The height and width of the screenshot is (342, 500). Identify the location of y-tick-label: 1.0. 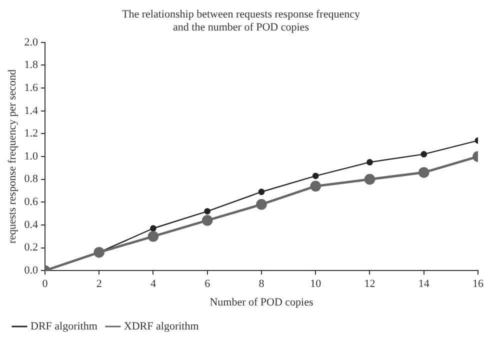
(31, 156).